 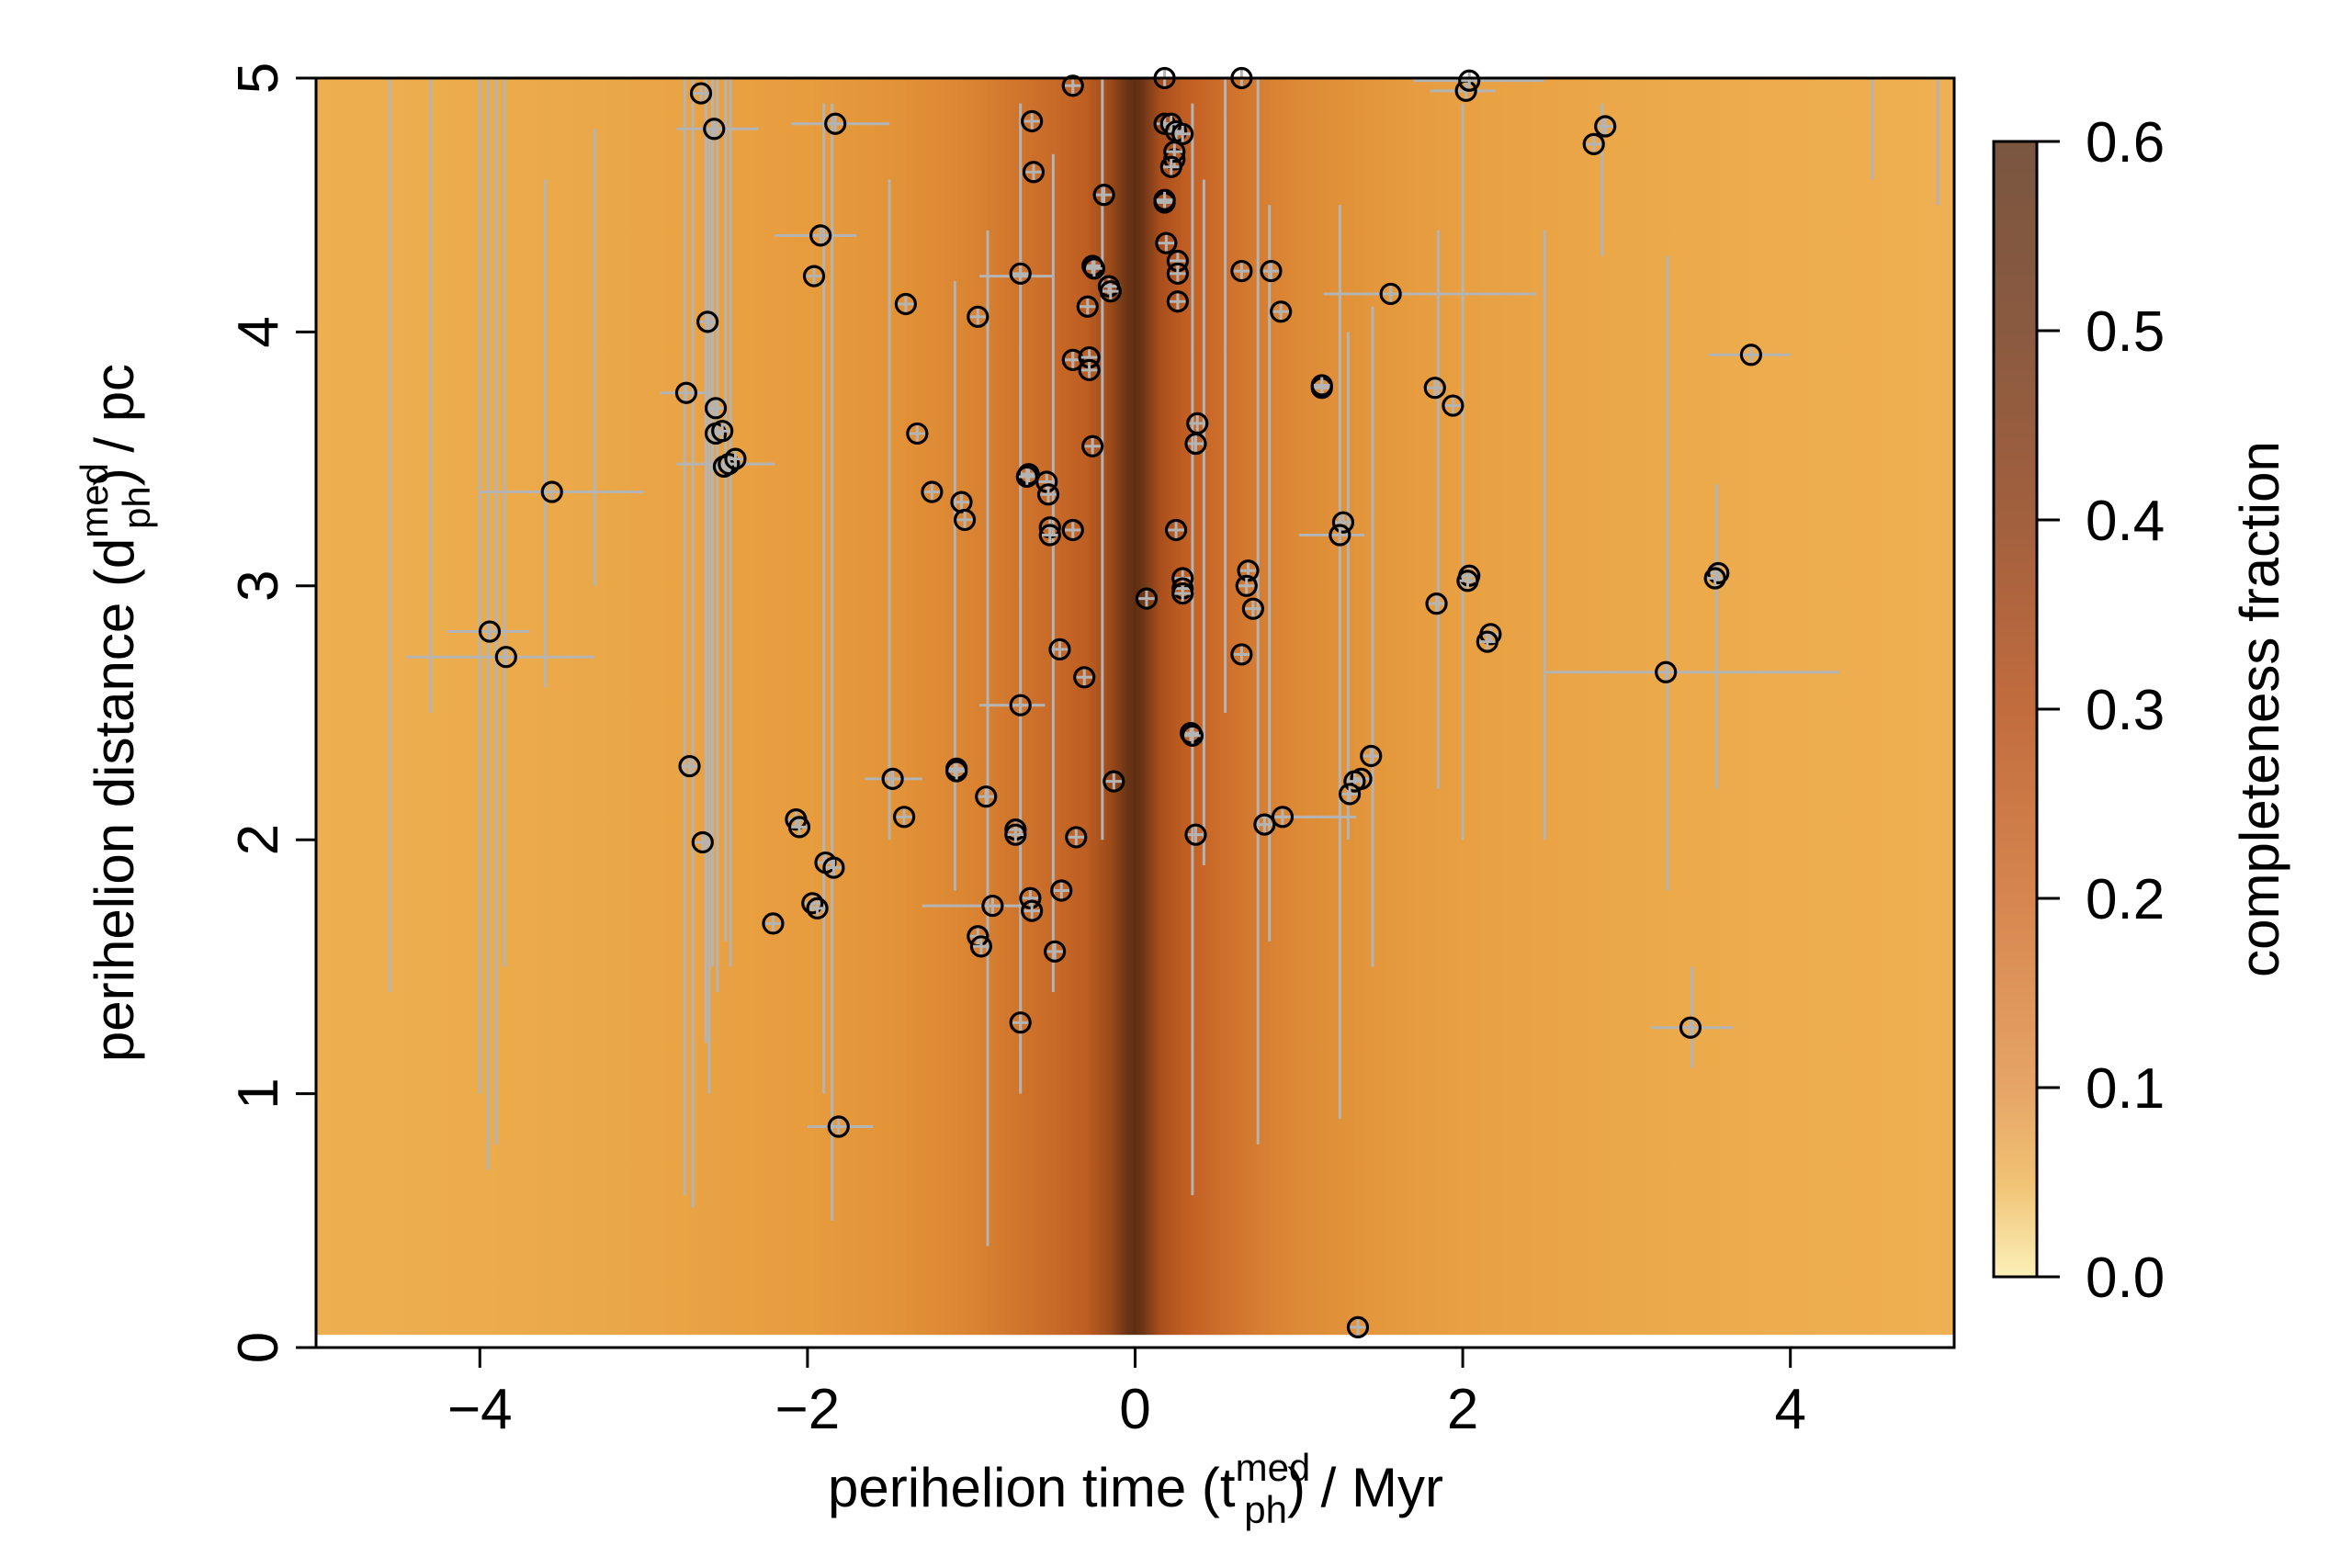 I want to click on colorbar-tick-label: 0.1, so click(x=2125, y=1089).